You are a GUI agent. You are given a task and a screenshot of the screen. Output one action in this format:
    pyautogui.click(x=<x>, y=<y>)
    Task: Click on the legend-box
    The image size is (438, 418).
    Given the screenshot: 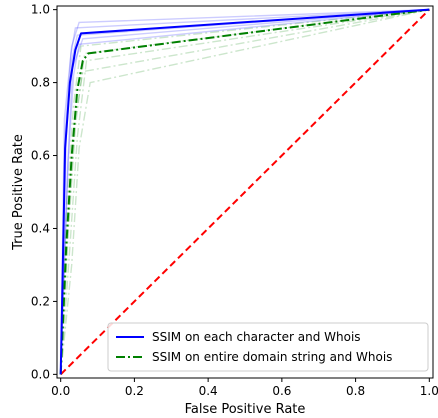 What is the action you would take?
    pyautogui.click(x=268, y=347)
    